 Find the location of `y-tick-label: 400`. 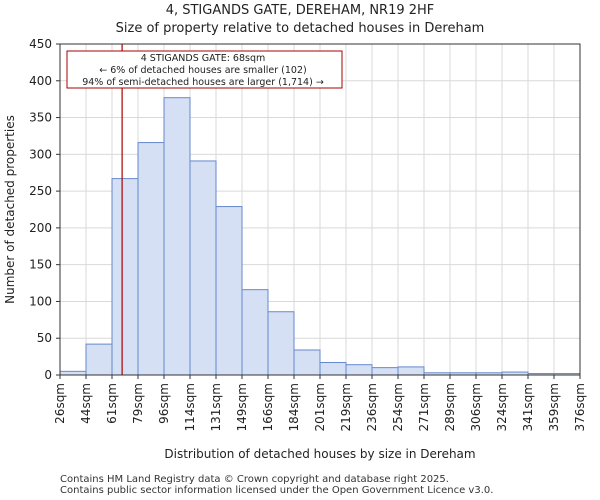

y-tick-label: 400 is located at coordinates (40, 81).